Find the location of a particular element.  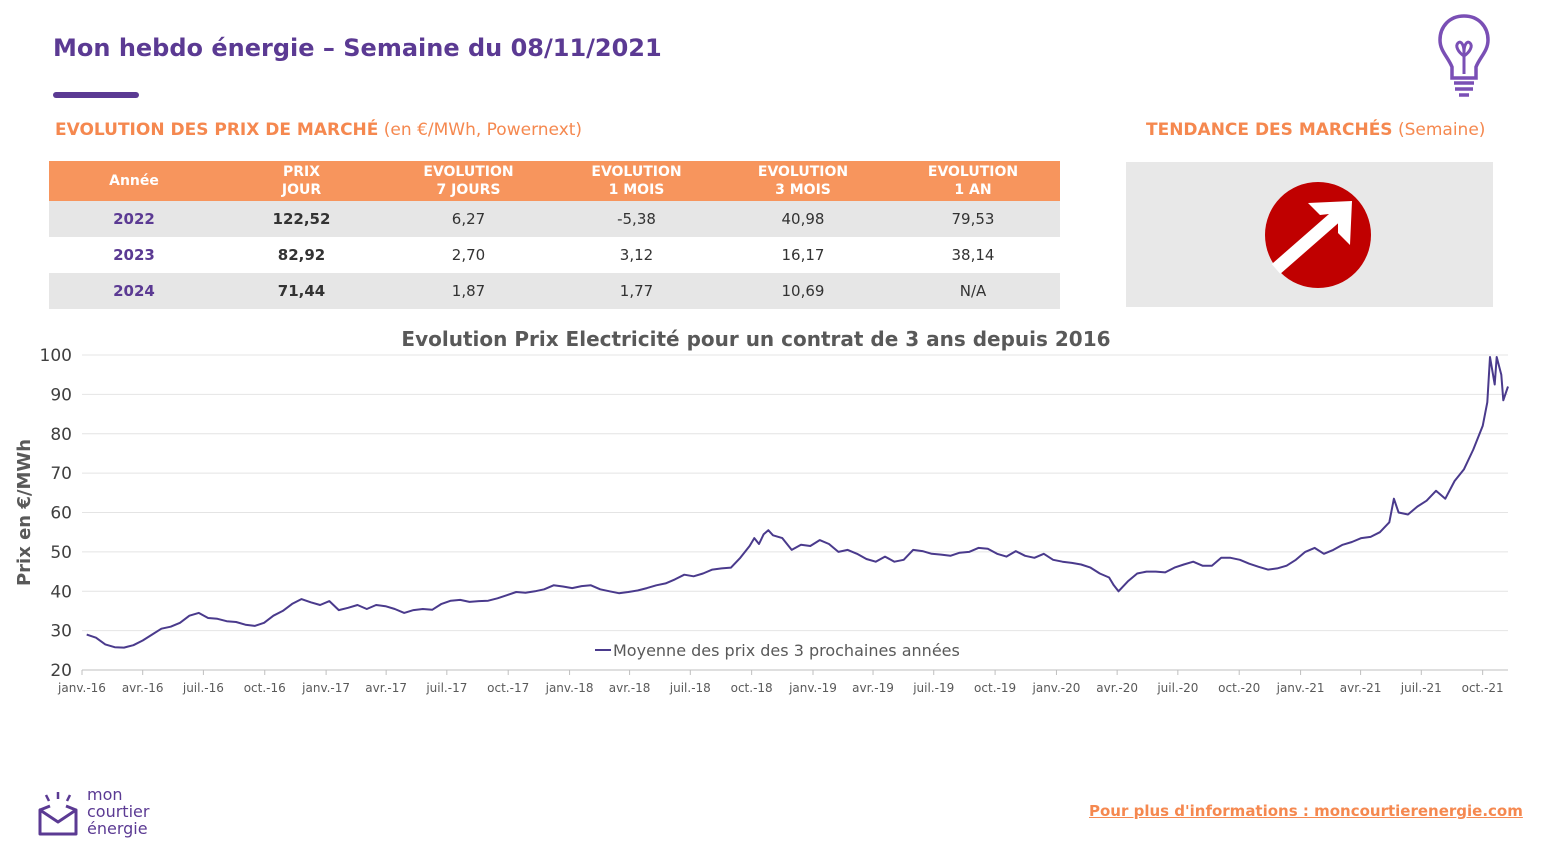

cell-year: 2023 is located at coordinates (134, 255).